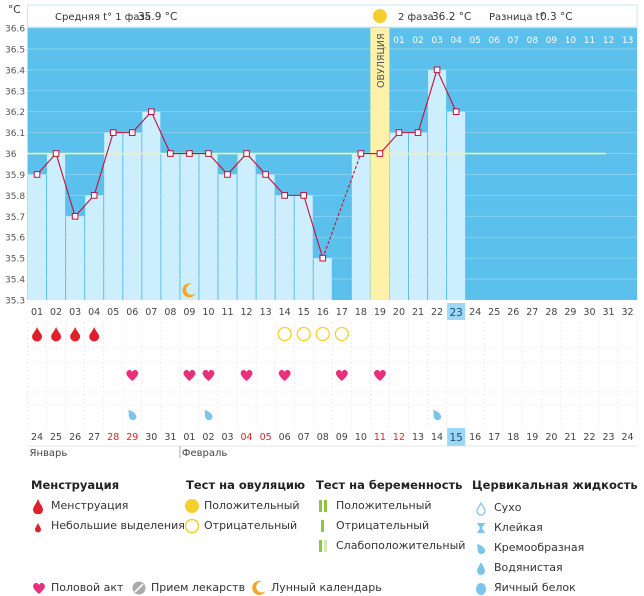 This screenshot has width=644, height=596. What do you see at coordinates (208, 415) in the screenshot?
I see `creamy-drop-icon` at bounding box center [208, 415].